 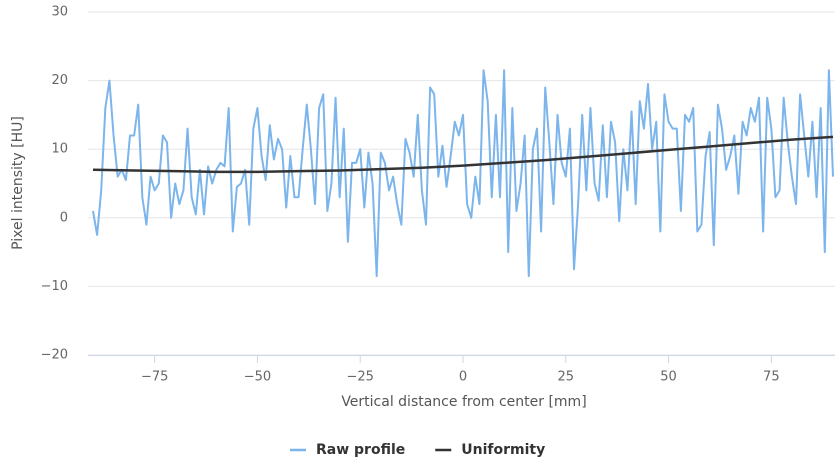 What do you see at coordinates (503, 450) in the screenshot?
I see `legend-label: Uniformity` at bounding box center [503, 450].